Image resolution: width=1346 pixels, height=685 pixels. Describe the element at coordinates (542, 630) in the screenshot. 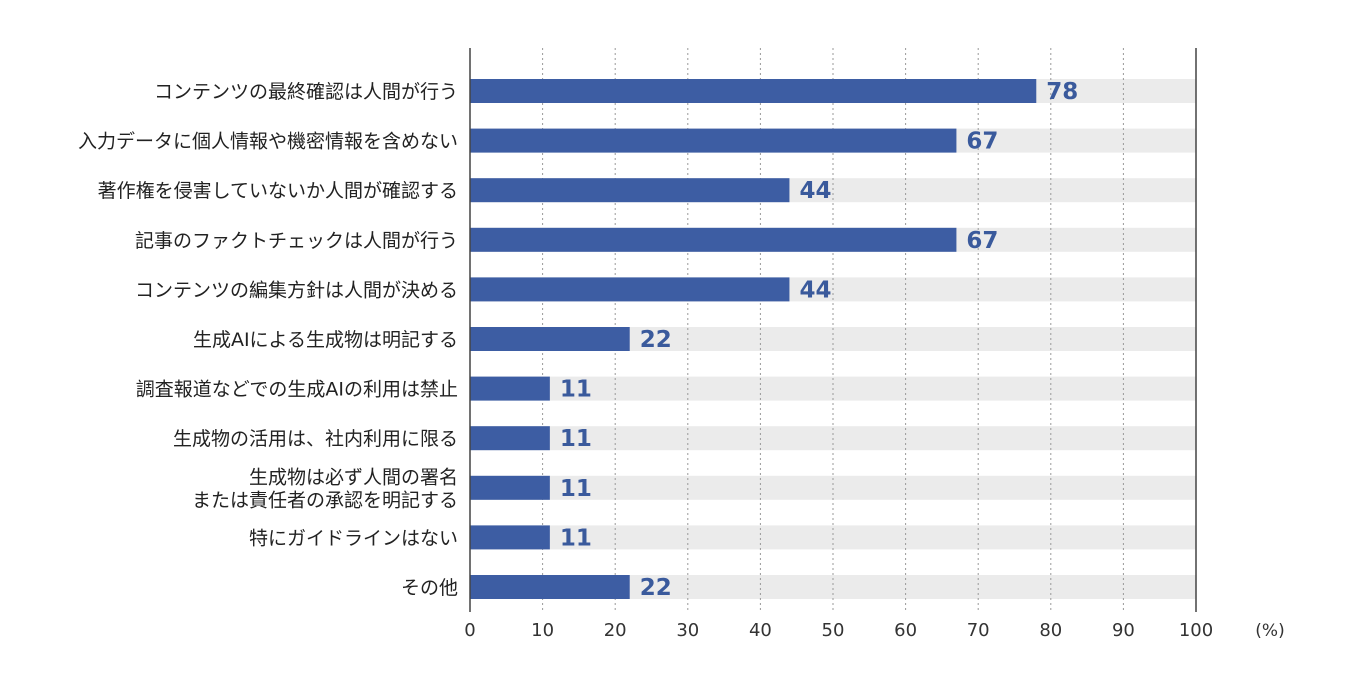

I see `x-tick-label: 10` at that location.